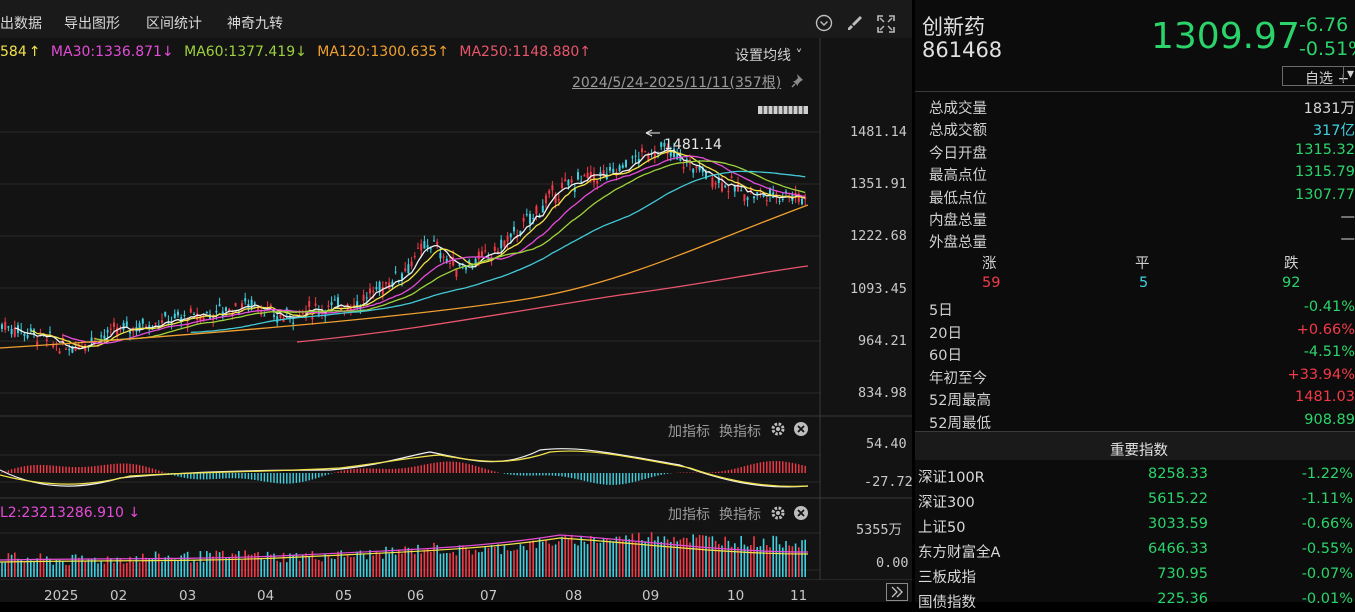 This screenshot has height=612, width=1355. What do you see at coordinates (879, 528) in the screenshot?
I see `volume-axis-tick: 5355万` at bounding box center [879, 528].